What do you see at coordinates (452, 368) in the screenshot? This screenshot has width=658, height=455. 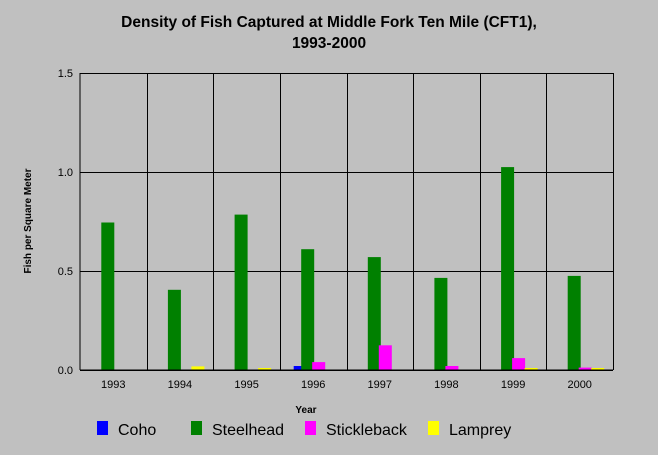 I see `bar-stickleback-1998` at bounding box center [452, 368].